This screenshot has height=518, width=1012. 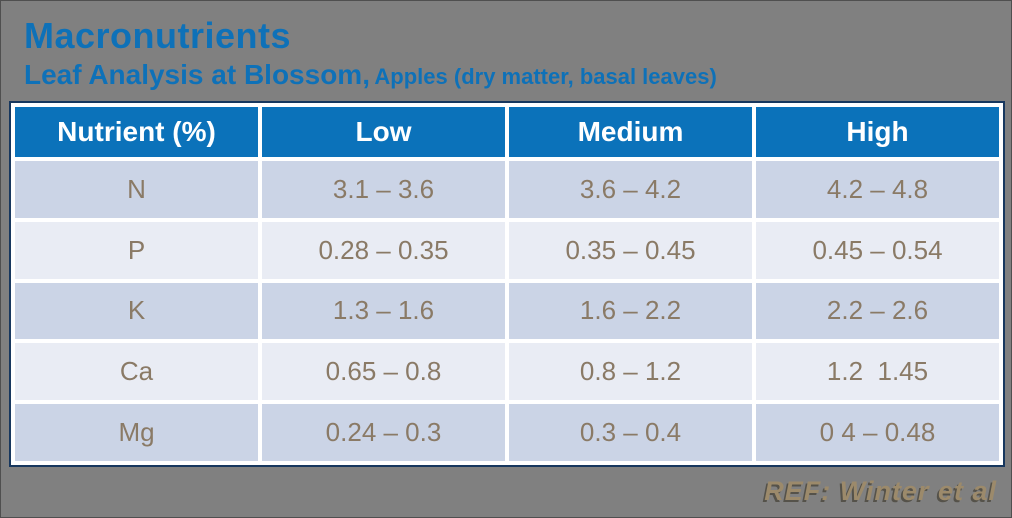 I want to click on header-medium: Medium, so click(x=630, y=132).